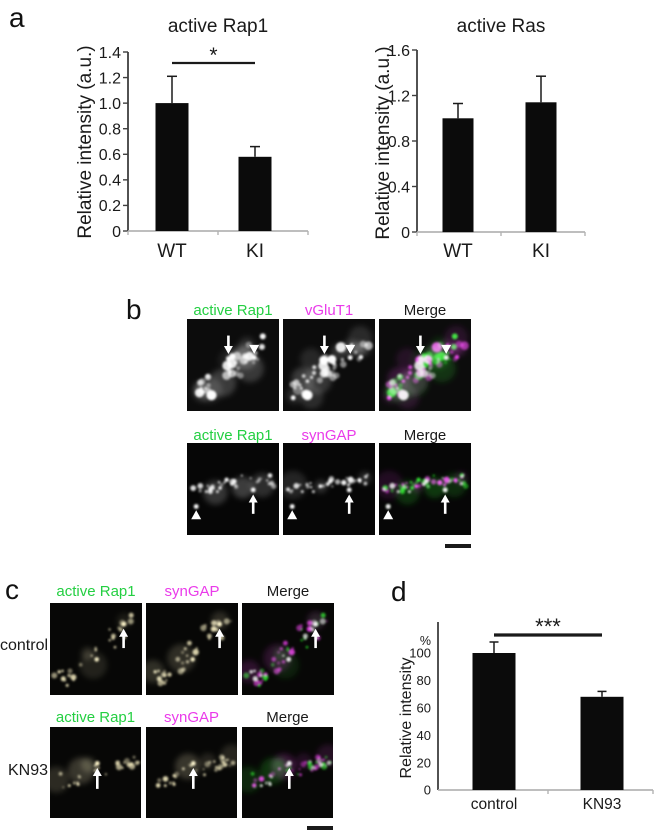 The width and height of the screenshot is (660, 833). Describe the element at coordinates (134, 309) in the screenshot. I see `panel-b-label: b` at that location.